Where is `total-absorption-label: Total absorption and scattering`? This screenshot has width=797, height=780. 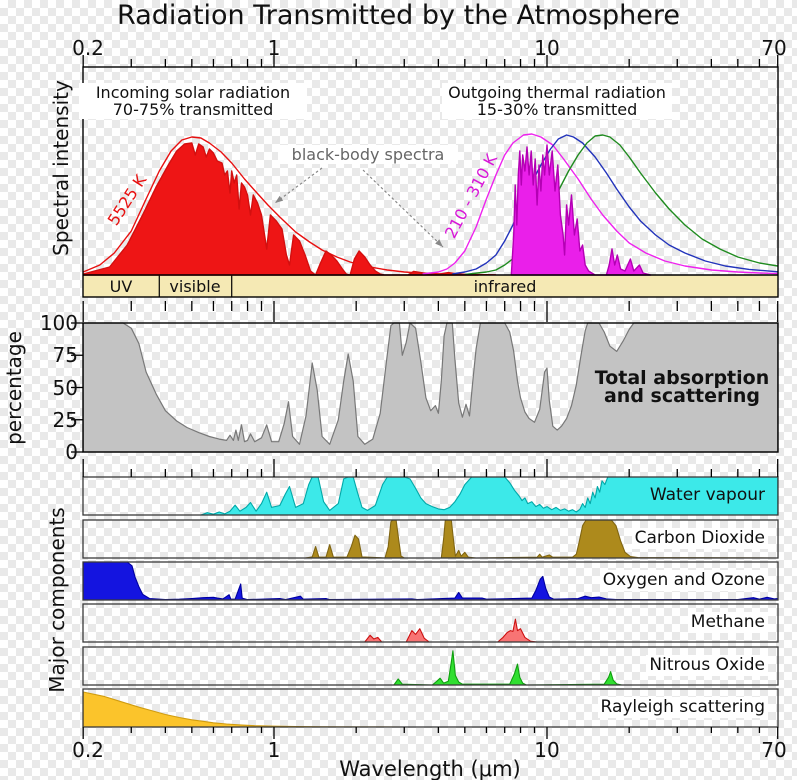
total-absorption-label: Total absorption and scattering is located at coordinates (682, 387).